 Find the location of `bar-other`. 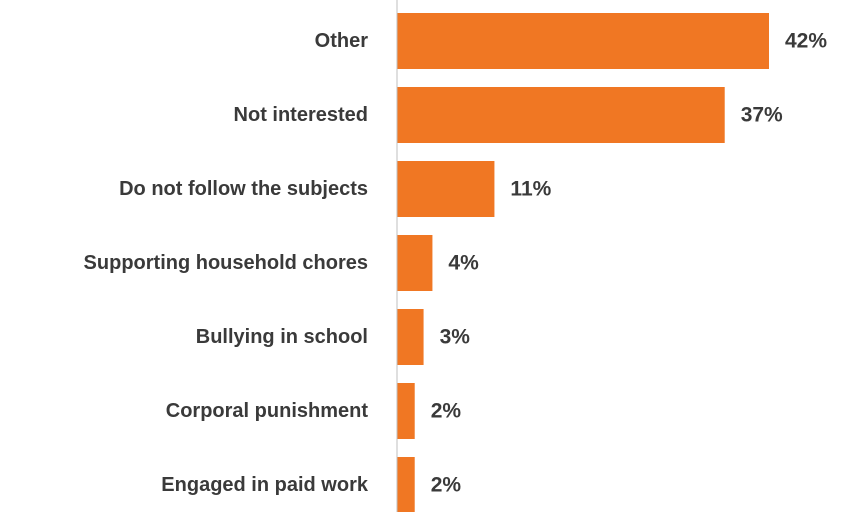

bar-other is located at coordinates (583, 41).